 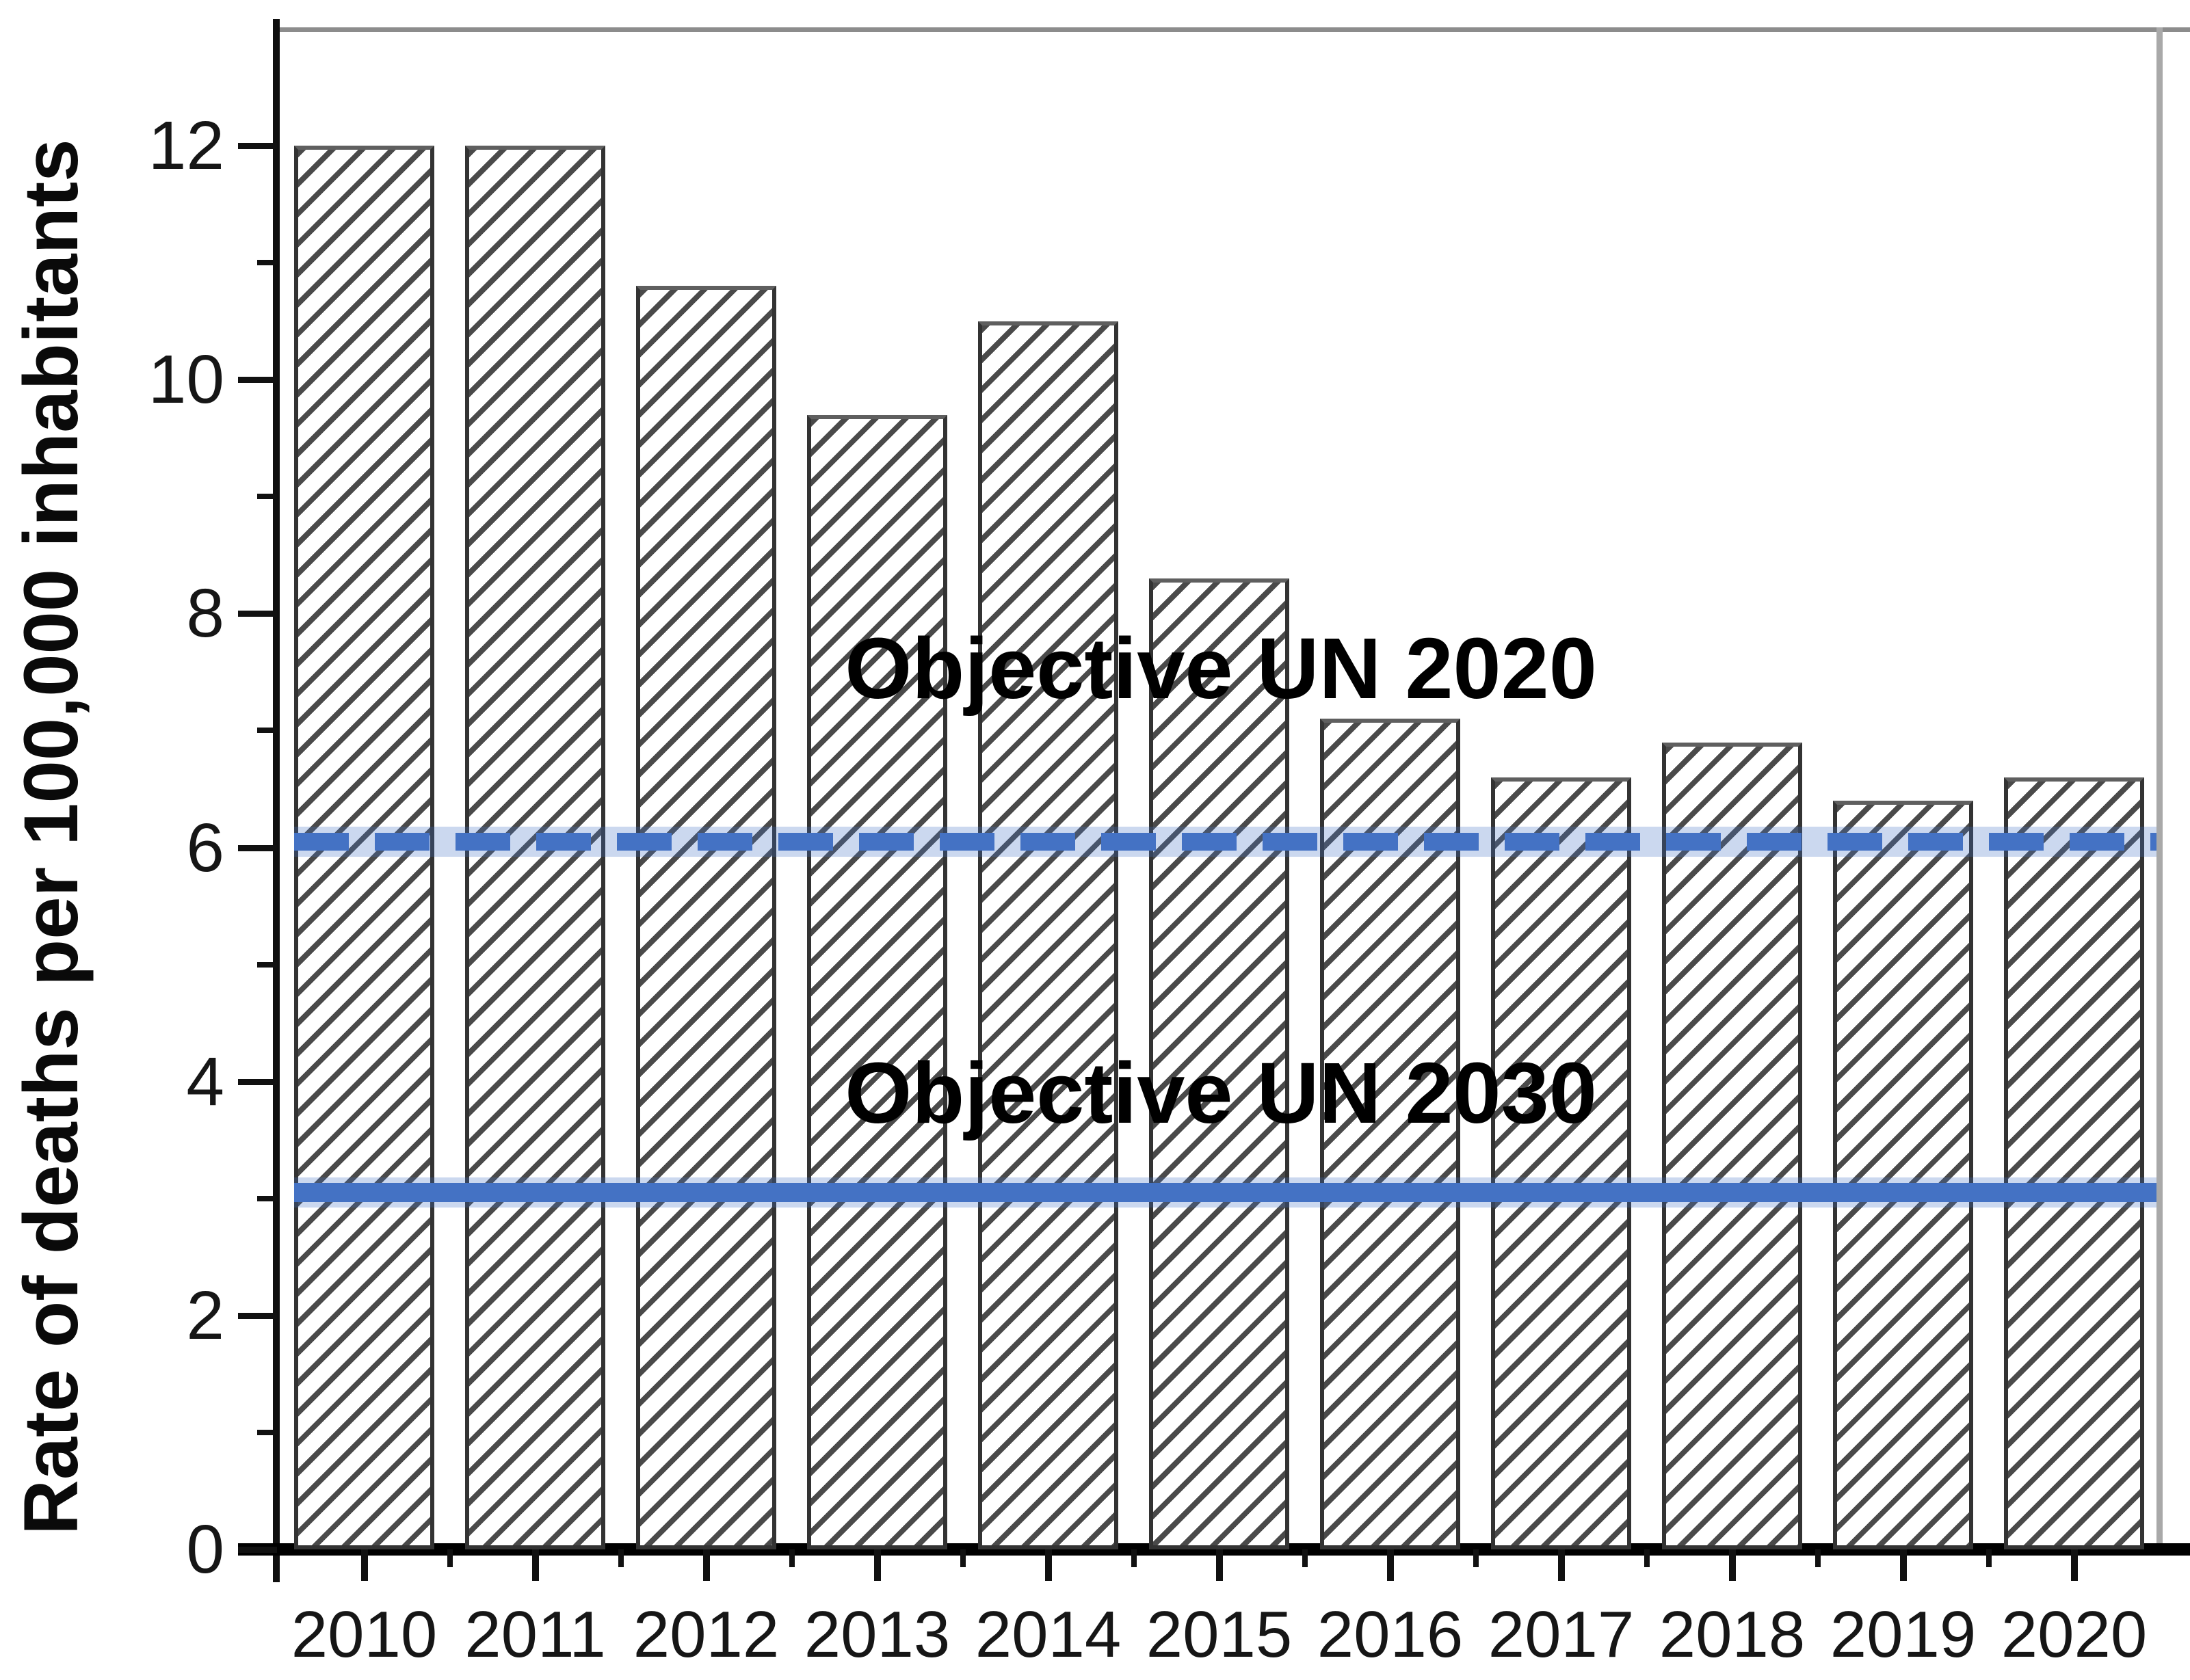 I want to click on x-axis-major-tick-2012, so click(x=706, y=1565).